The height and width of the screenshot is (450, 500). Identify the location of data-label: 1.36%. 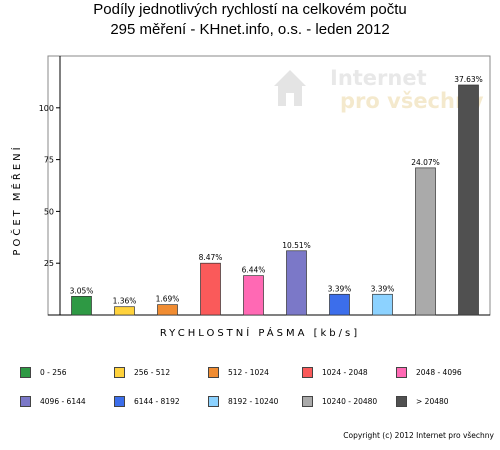
(125, 301).